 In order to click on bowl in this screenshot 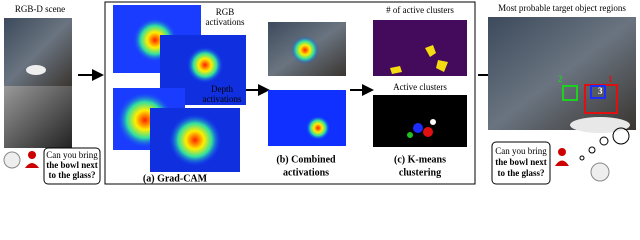, I will do `click(36, 70)`.